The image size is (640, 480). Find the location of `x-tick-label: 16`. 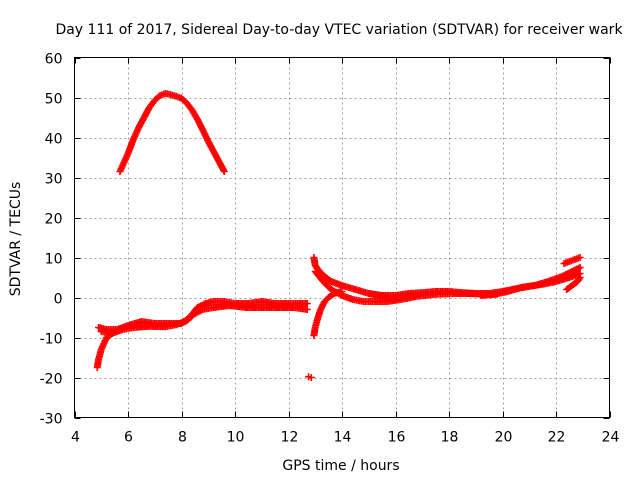

x-tick-label: 16 is located at coordinates (397, 438).